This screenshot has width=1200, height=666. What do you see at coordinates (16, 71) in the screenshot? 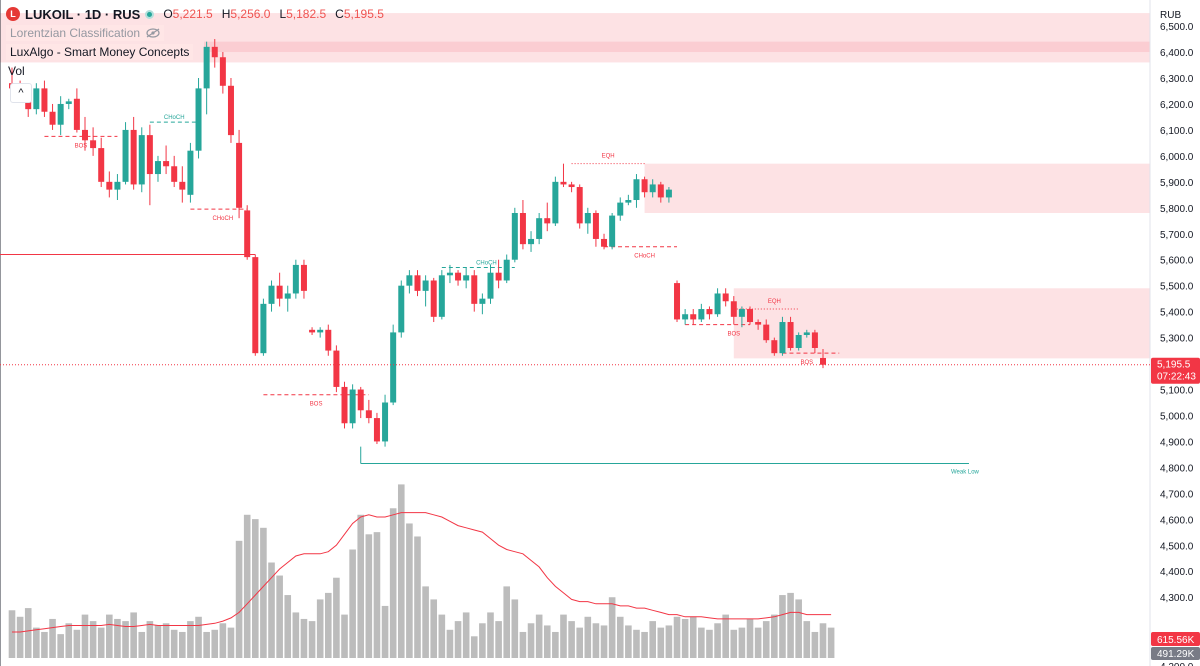
I see `indicator-volume: Vol` at bounding box center [16, 71].